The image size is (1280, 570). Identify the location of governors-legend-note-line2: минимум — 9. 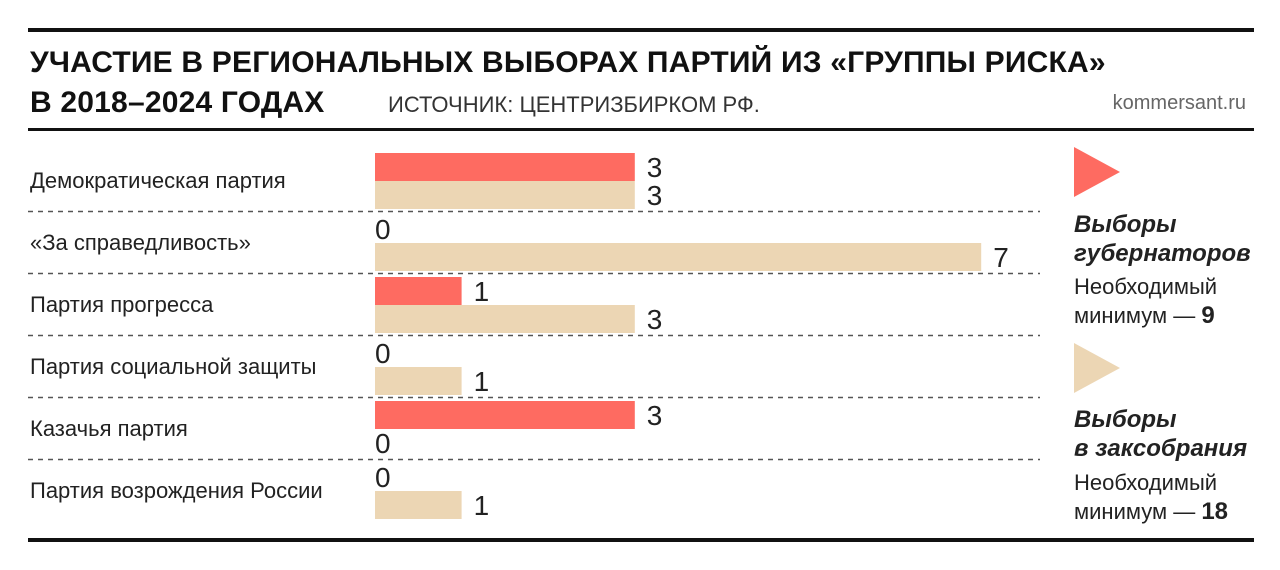
(1144, 315).